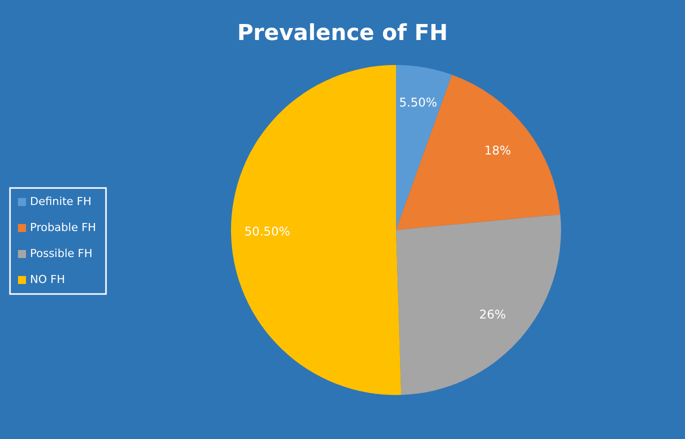 Image resolution: width=685 pixels, height=439 pixels. Describe the element at coordinates (267, 231) in the screenshot. I see `data-label: 50.50%` at that location.